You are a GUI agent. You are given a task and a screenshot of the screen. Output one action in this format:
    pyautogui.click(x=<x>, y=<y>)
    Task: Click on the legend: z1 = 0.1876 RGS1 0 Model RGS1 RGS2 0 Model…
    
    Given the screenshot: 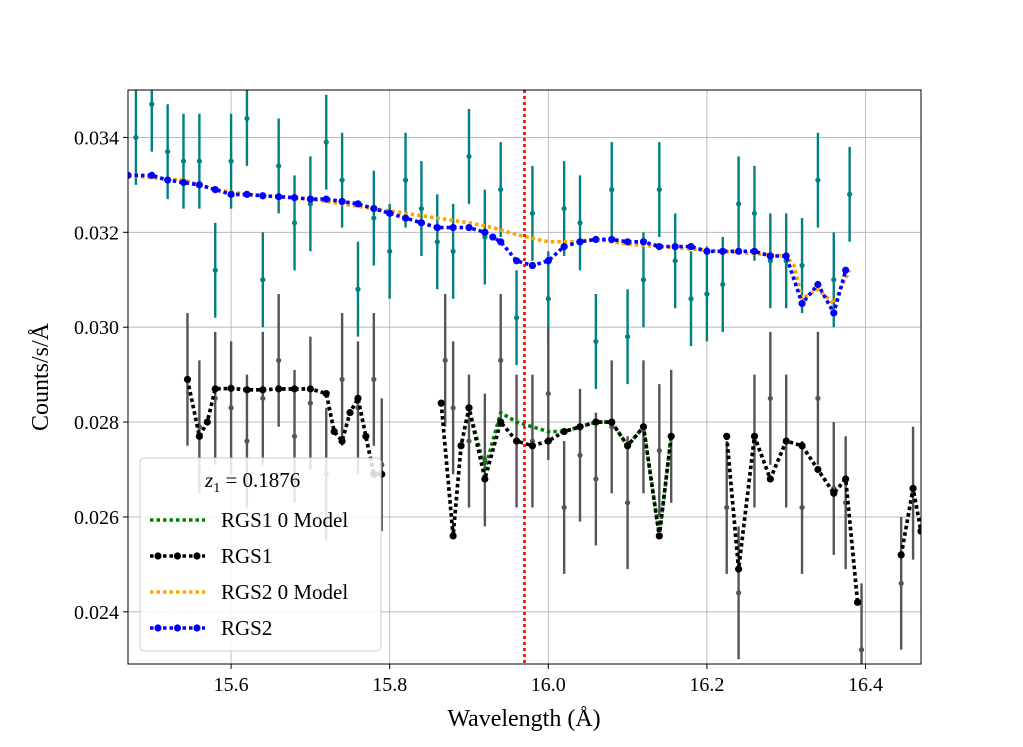 What is the action you would take?
    pyautogui.click(x=260, y=554)
    